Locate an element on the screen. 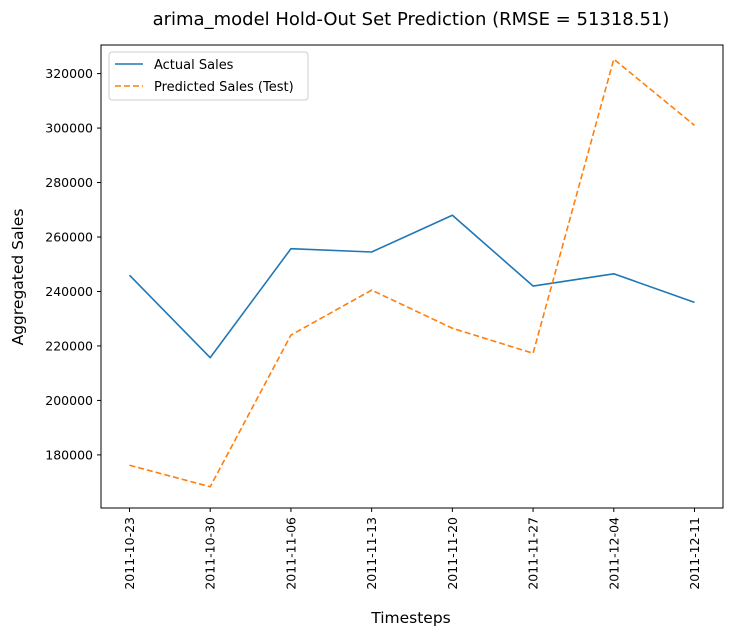 The image size is (732, 636). x-tick-label: 2011-12-04 is located at coordinates (613, 553).